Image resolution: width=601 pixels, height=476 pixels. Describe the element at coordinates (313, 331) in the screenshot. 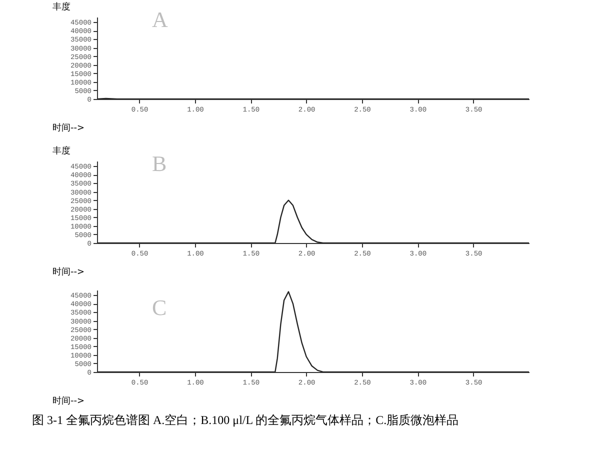

I see `line-series` at that location.